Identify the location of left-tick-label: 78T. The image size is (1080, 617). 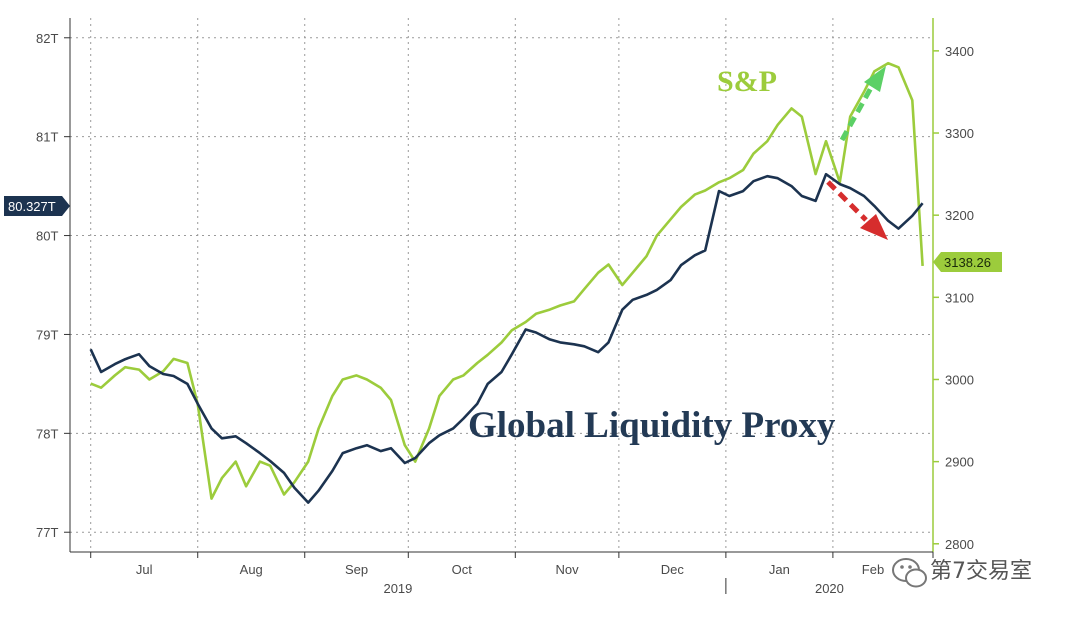
(47, 433).